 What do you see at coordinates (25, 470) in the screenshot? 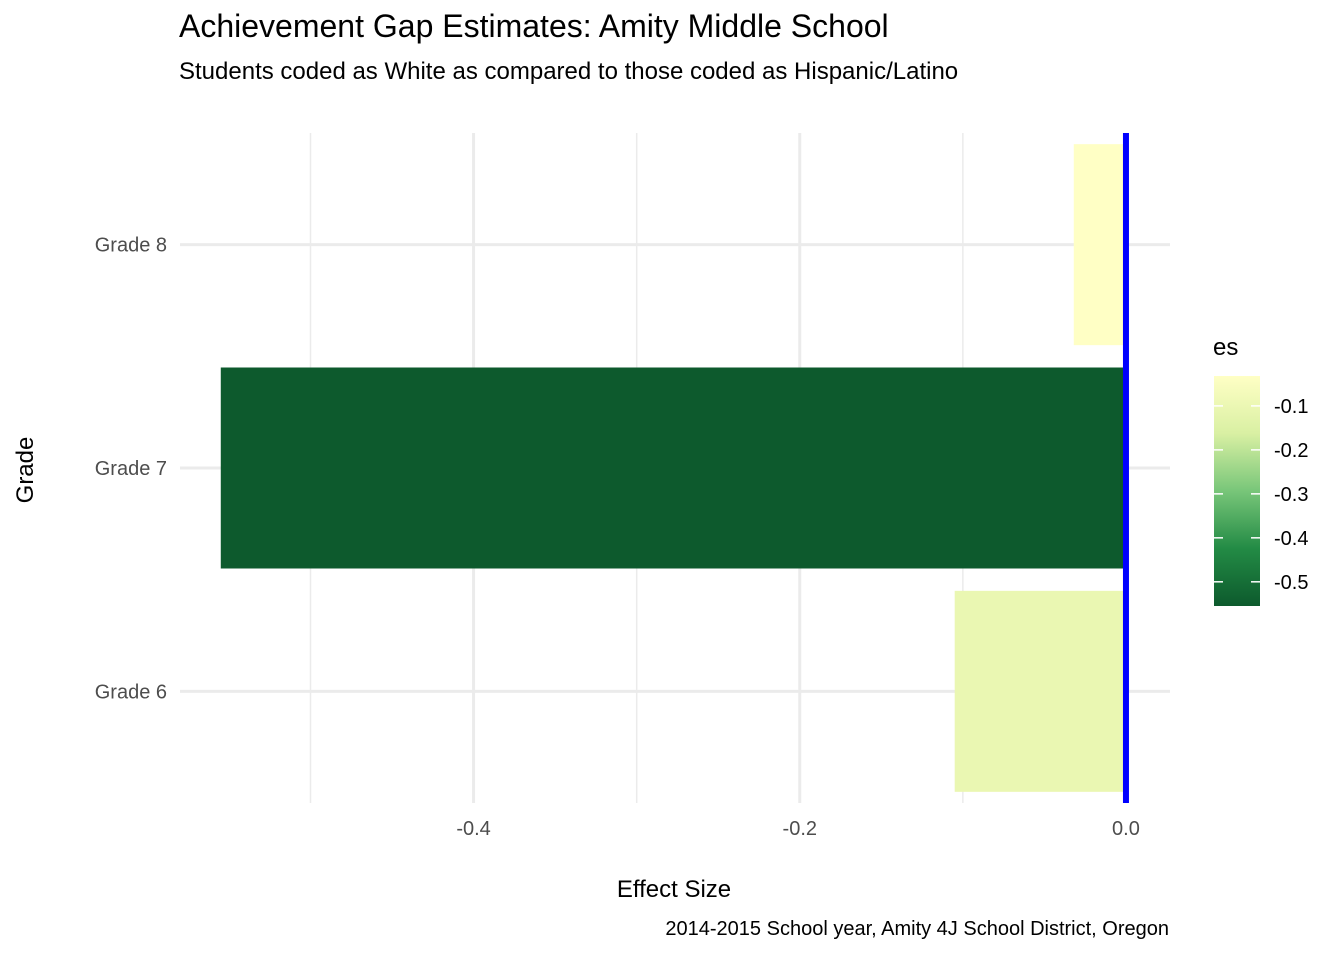
I see `y-axis-label: Grade` at bounding box center [25, 470].